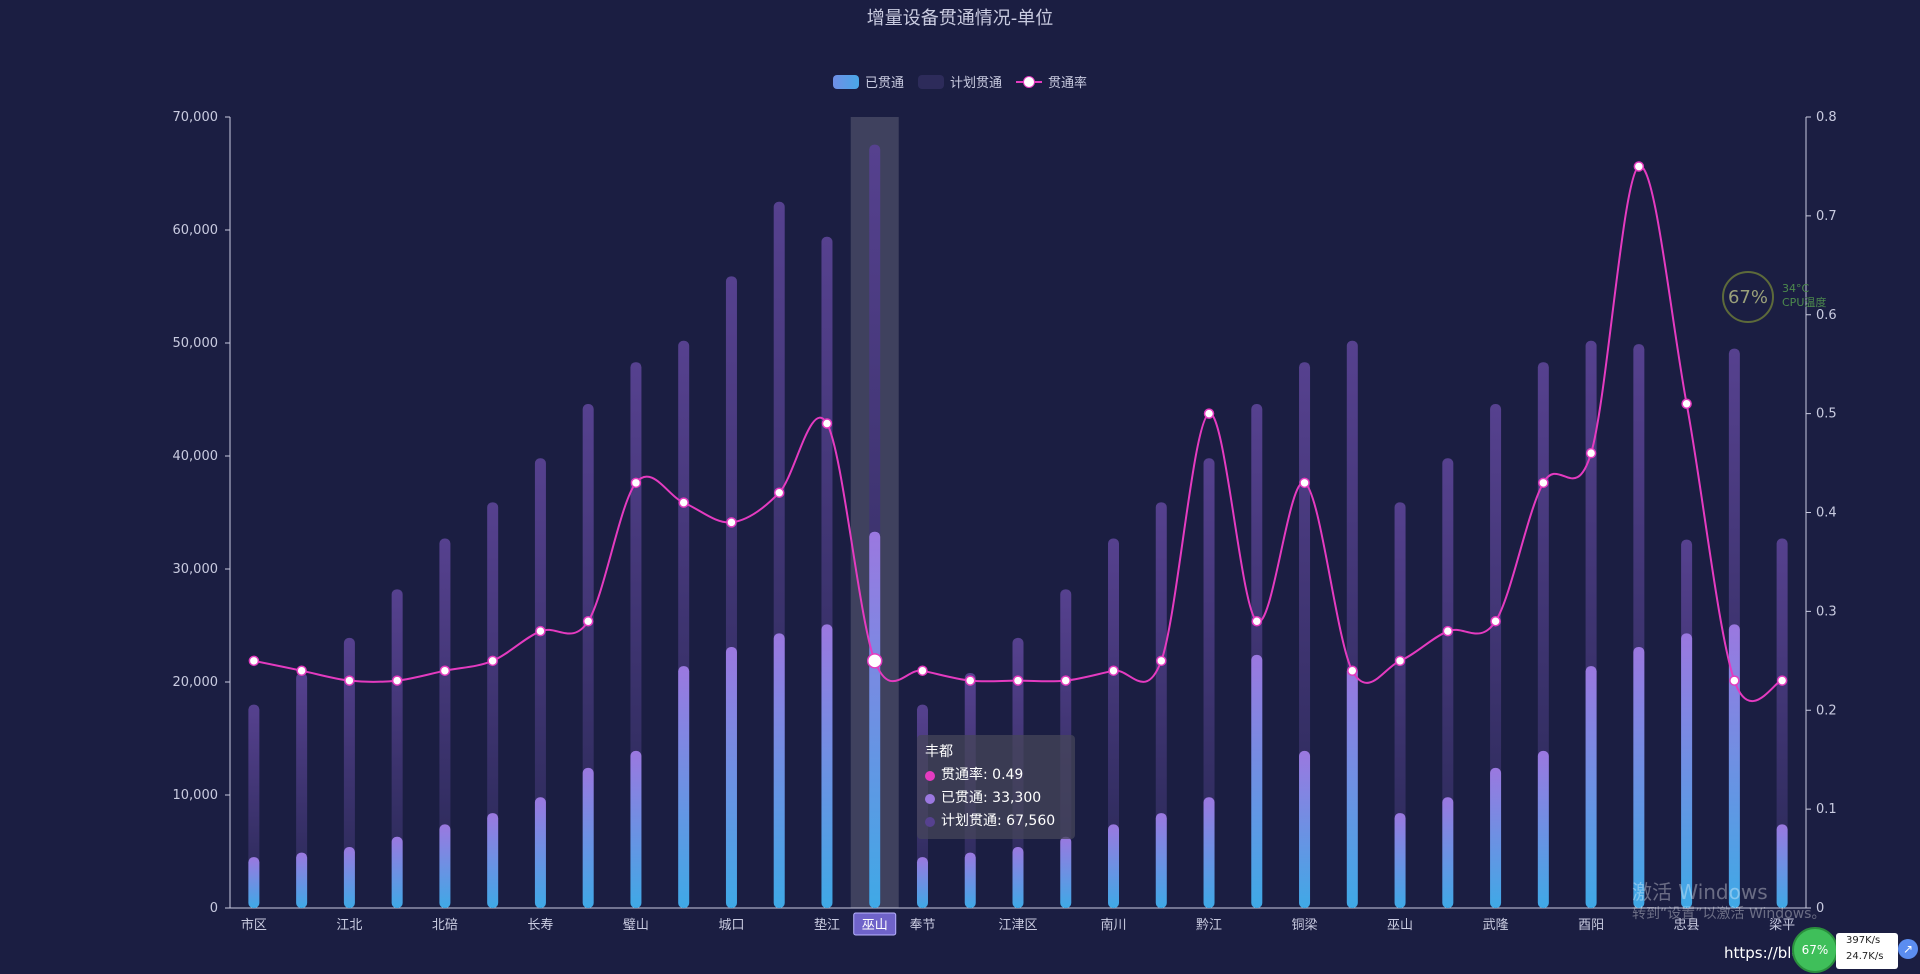 This screenshot has width=1920, height=974. What do you see at coordinates (1051, 81) in the screenshot?
I see `legend-item-rate: 贯通率` at bounding box center [1051, 81].